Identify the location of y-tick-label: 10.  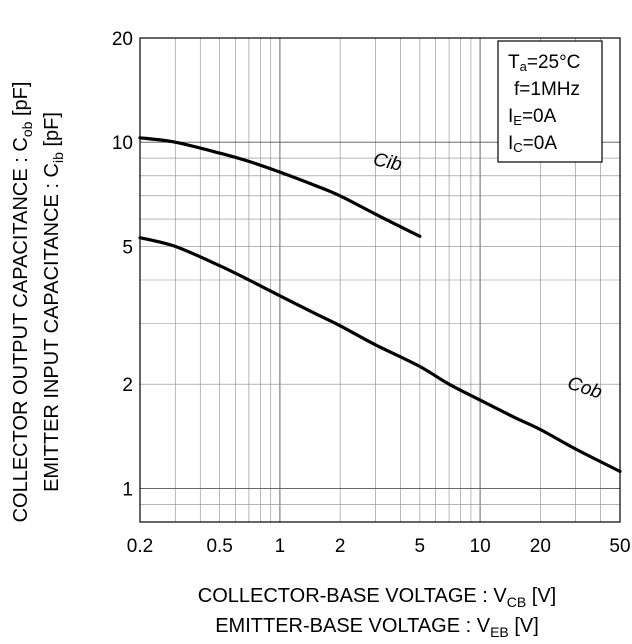
(122, 143).